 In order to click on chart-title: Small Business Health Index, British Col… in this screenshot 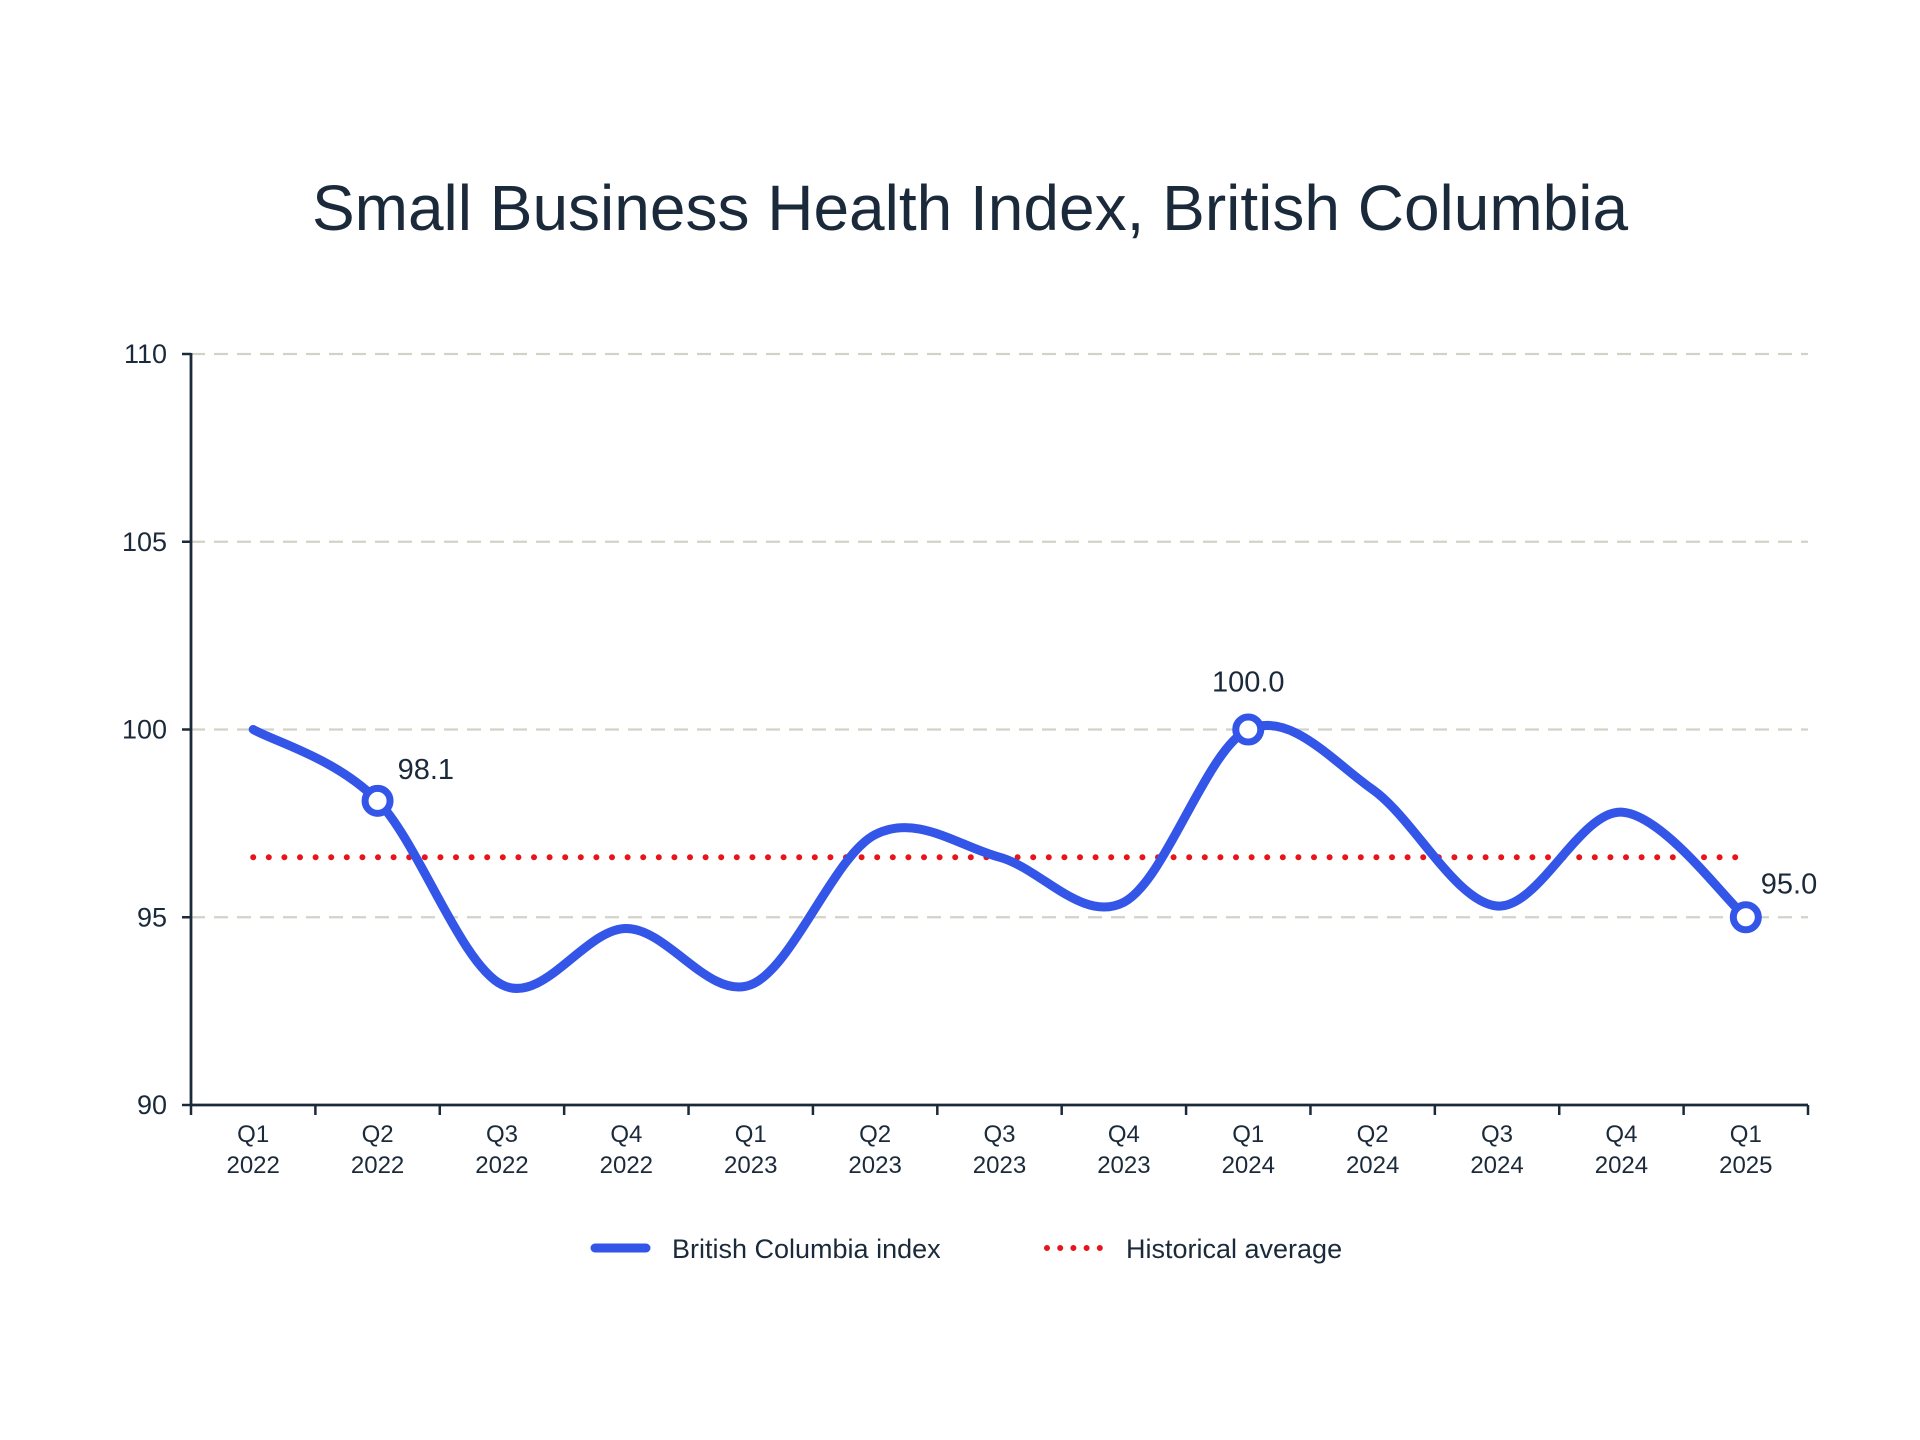, I will do `click(970, 208)`.